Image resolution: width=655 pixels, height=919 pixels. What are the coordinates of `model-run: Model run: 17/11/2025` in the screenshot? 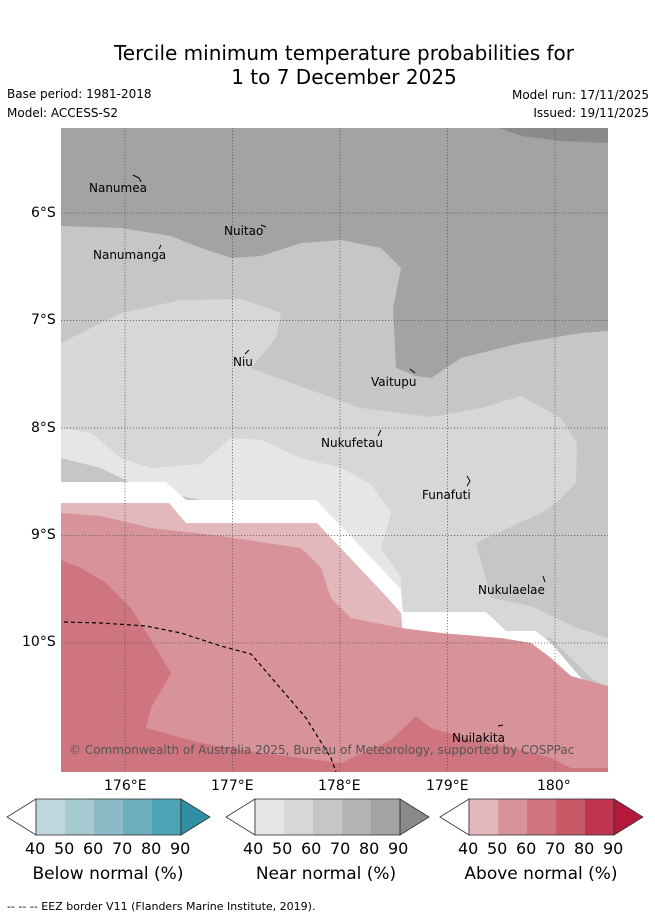 It's located at (580, 95).